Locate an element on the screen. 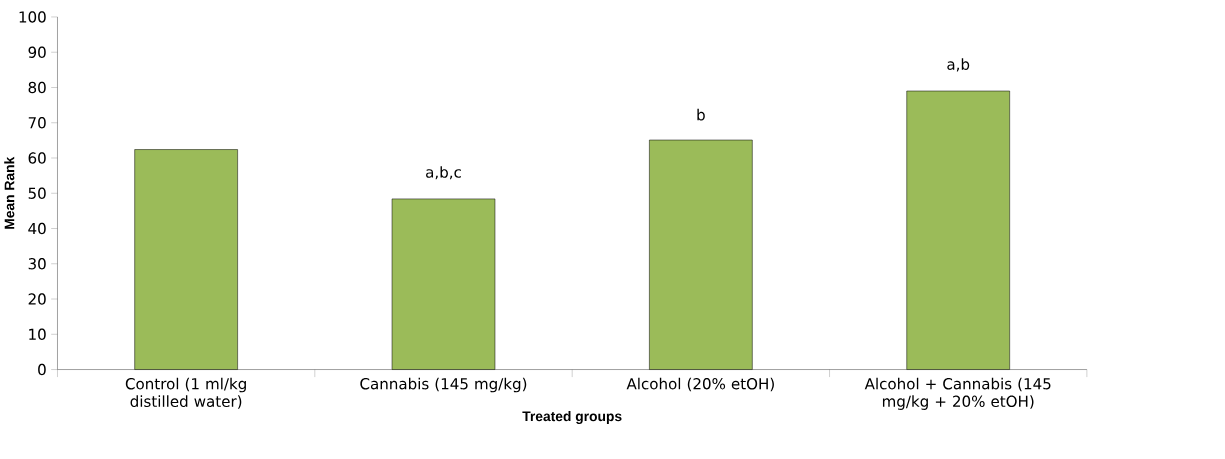  y-tick-label: 100 is located at coordinates (32, 17).